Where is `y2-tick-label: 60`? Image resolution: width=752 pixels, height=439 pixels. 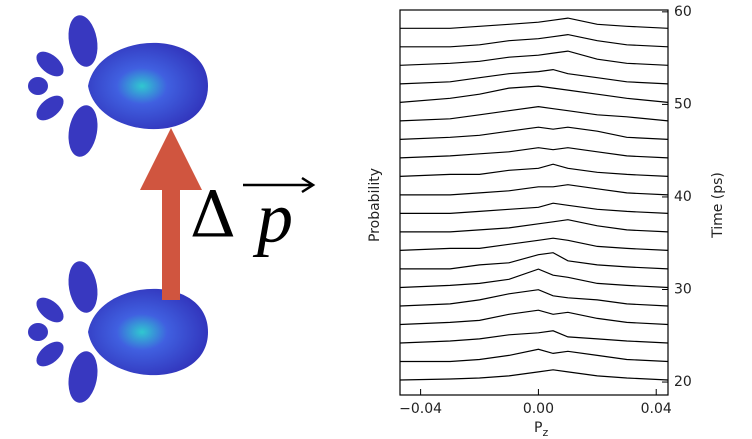 y2-tick-label: 60 is located at coordinates (683, 12).